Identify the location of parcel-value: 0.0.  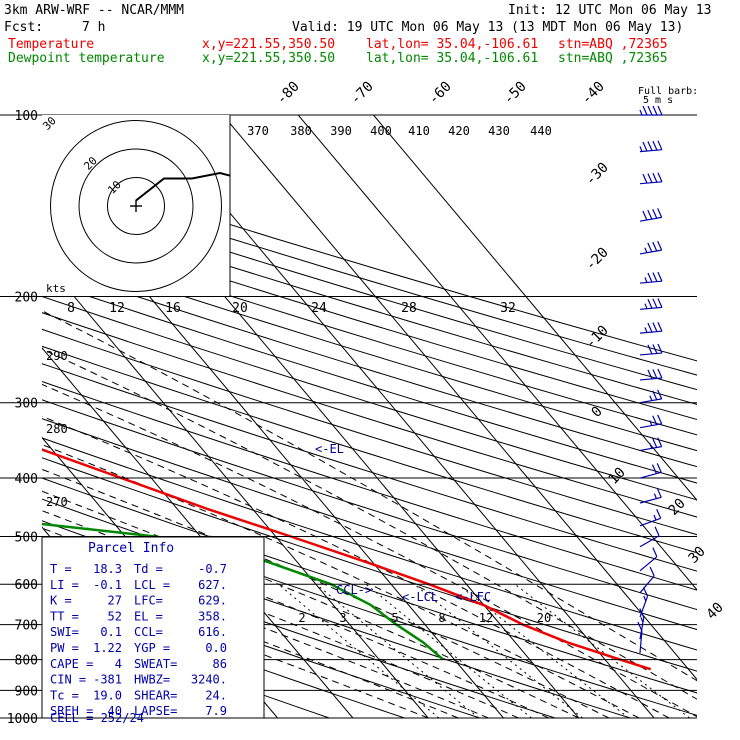
(216, 648).